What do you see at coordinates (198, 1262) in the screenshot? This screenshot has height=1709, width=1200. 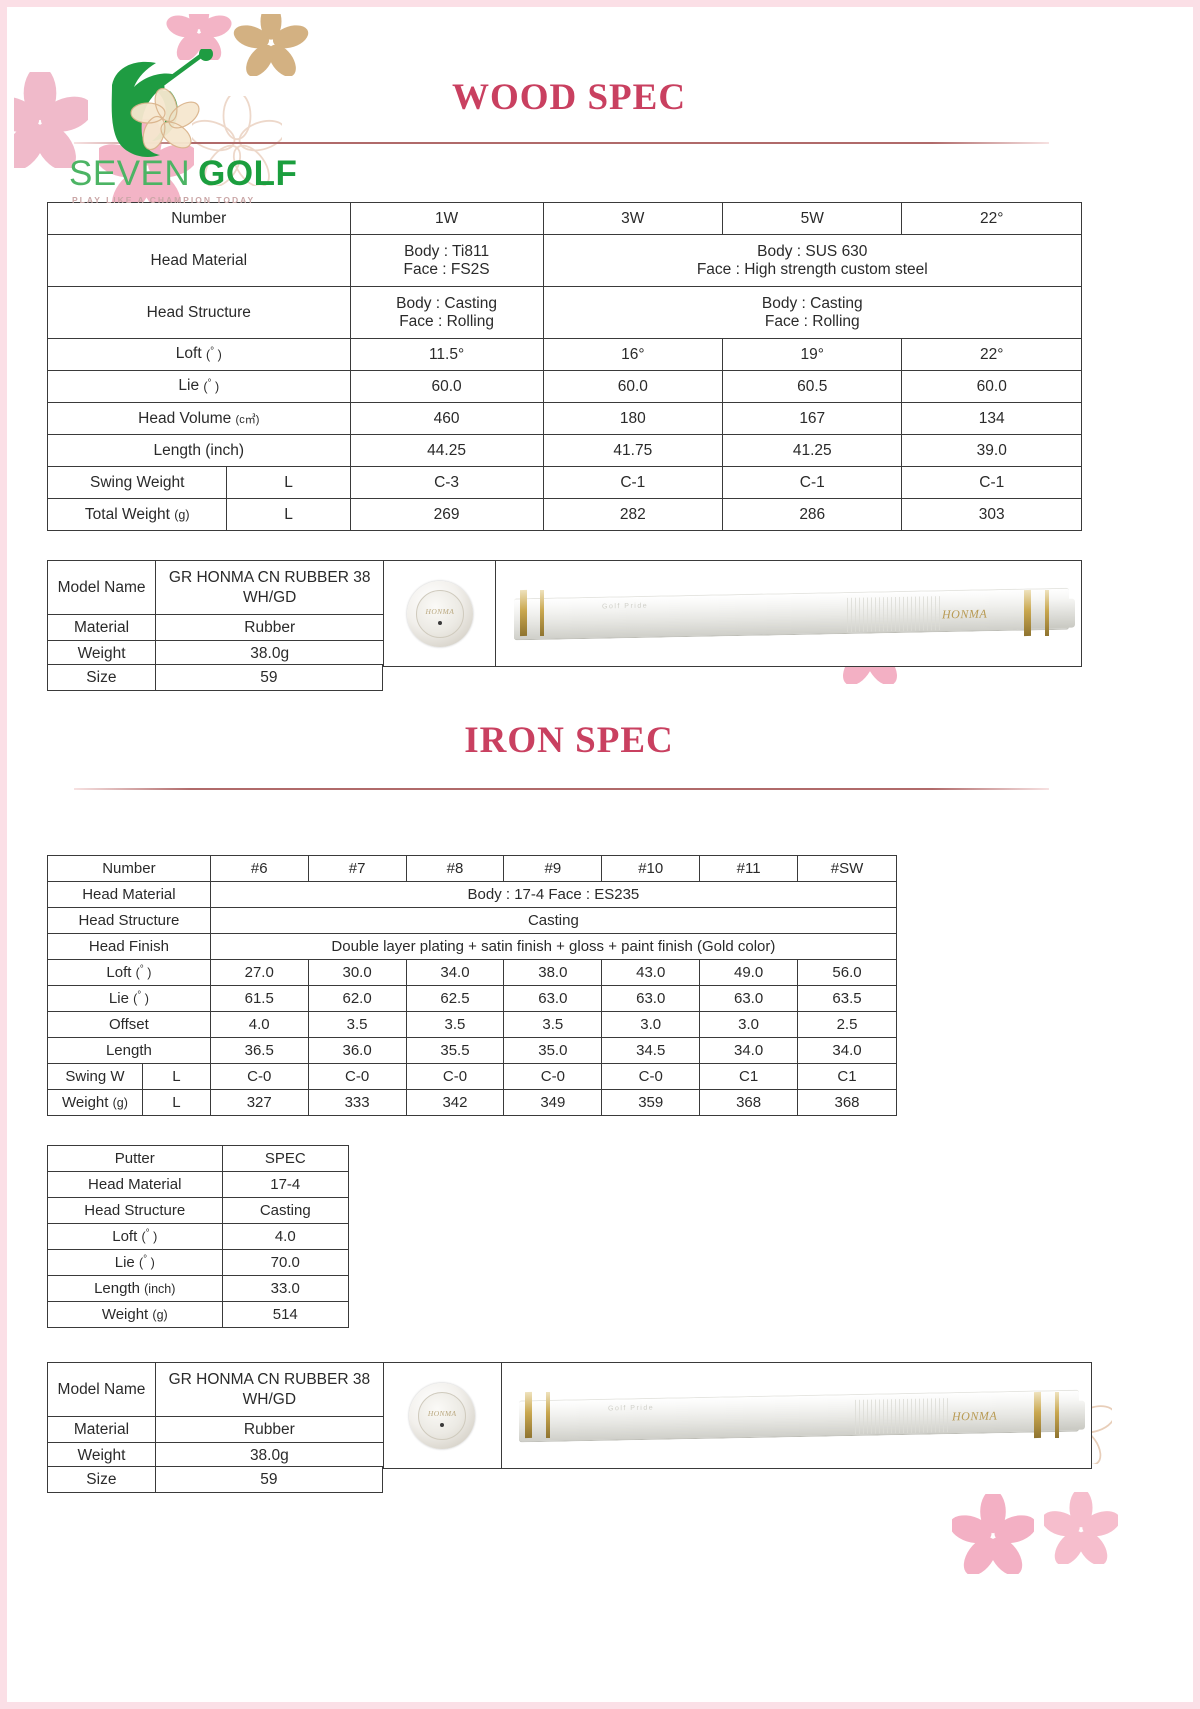 I see `table-row: Lie (° ) 70.0` at bounding box center [198, 1262].